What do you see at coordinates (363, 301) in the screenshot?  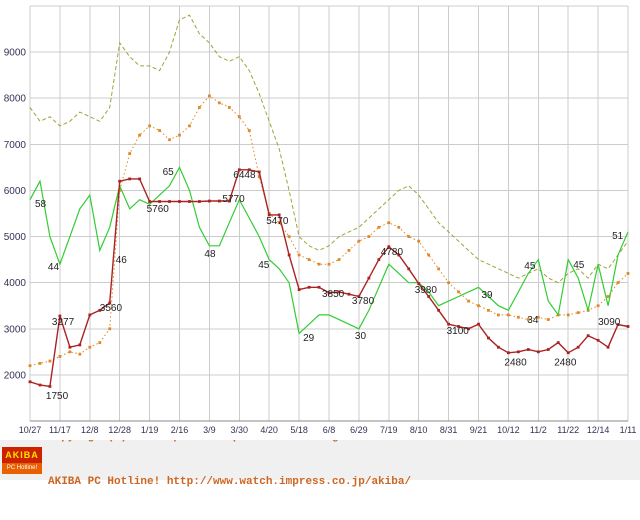 I see `svg-text: 3780` at bounding box center [363, 301].